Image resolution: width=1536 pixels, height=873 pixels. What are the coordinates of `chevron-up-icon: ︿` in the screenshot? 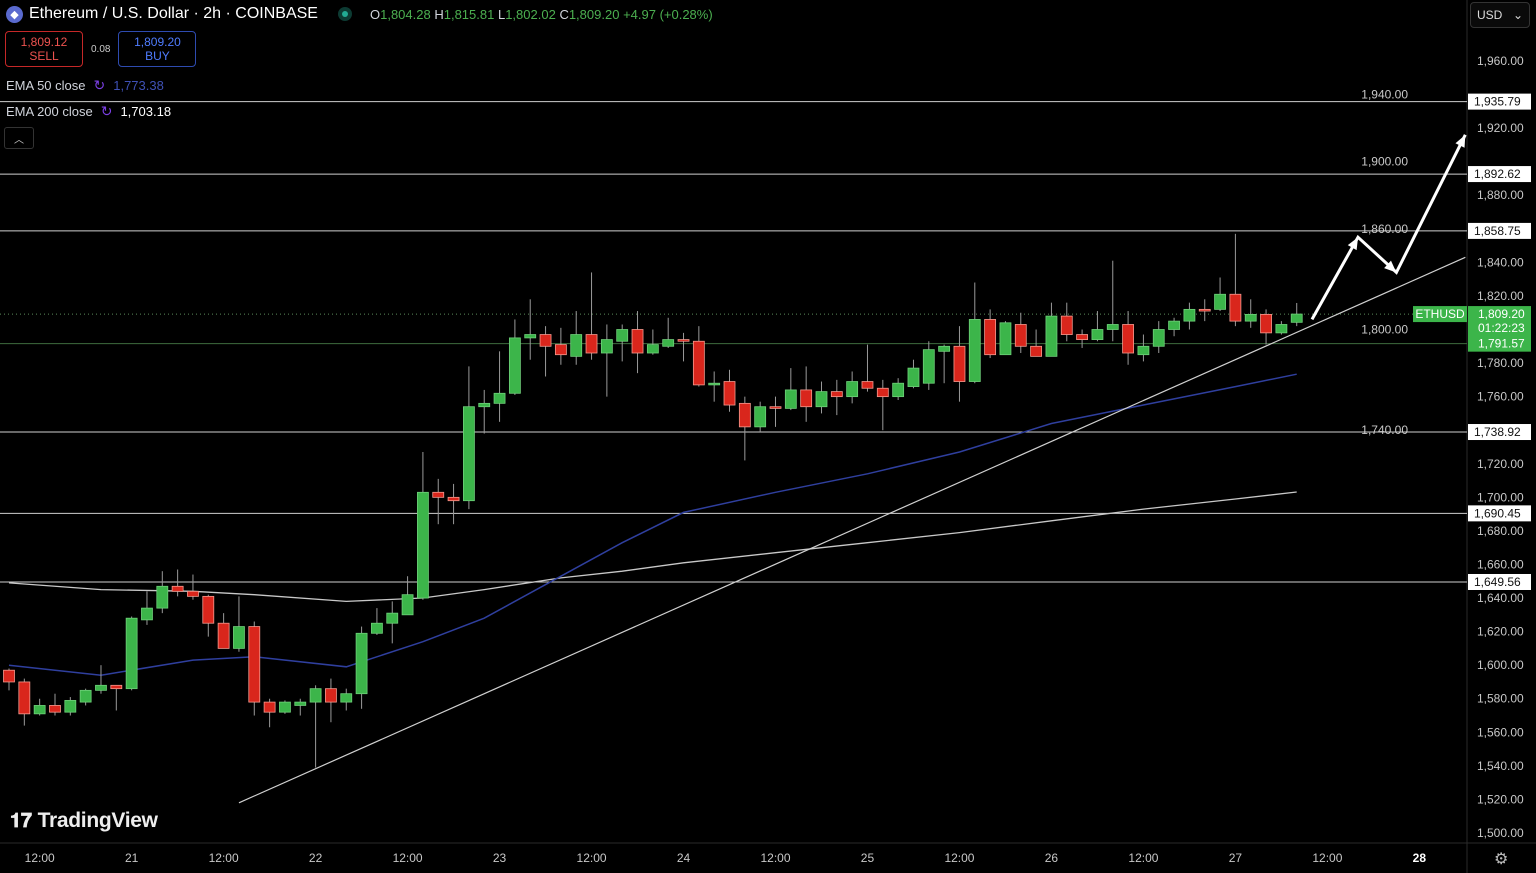 It's located at (19, 140).